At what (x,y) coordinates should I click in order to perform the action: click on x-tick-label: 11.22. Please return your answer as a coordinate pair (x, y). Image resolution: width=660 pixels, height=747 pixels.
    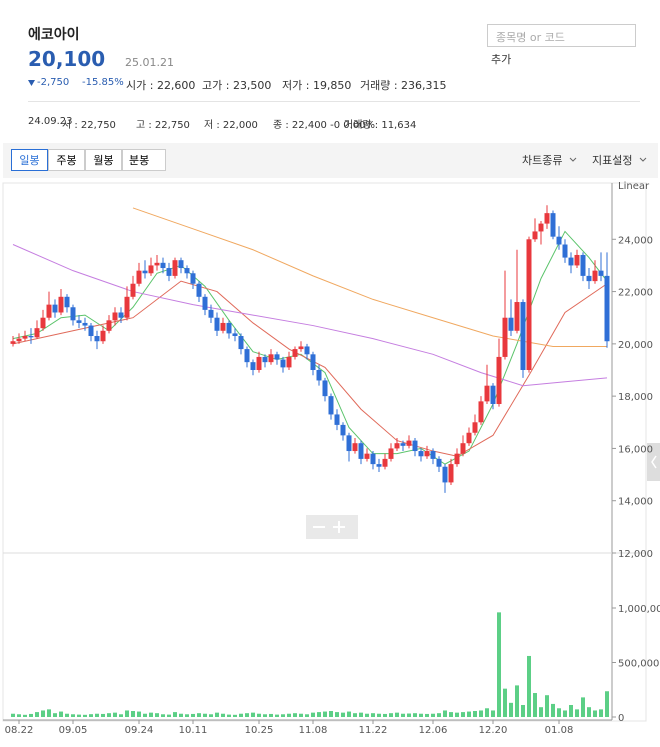
    Looking at the image, I should click on (373, 730).